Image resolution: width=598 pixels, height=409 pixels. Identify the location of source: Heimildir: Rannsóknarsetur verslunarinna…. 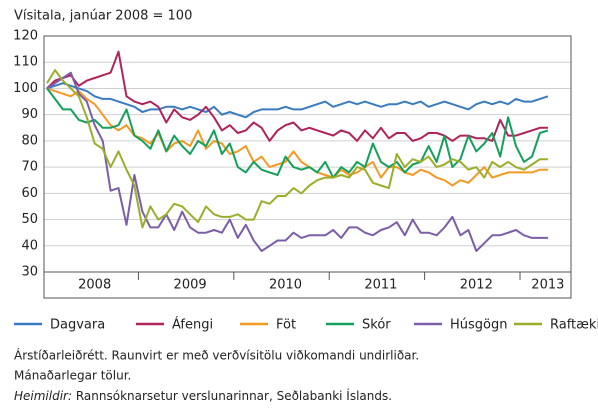
(203, 395).